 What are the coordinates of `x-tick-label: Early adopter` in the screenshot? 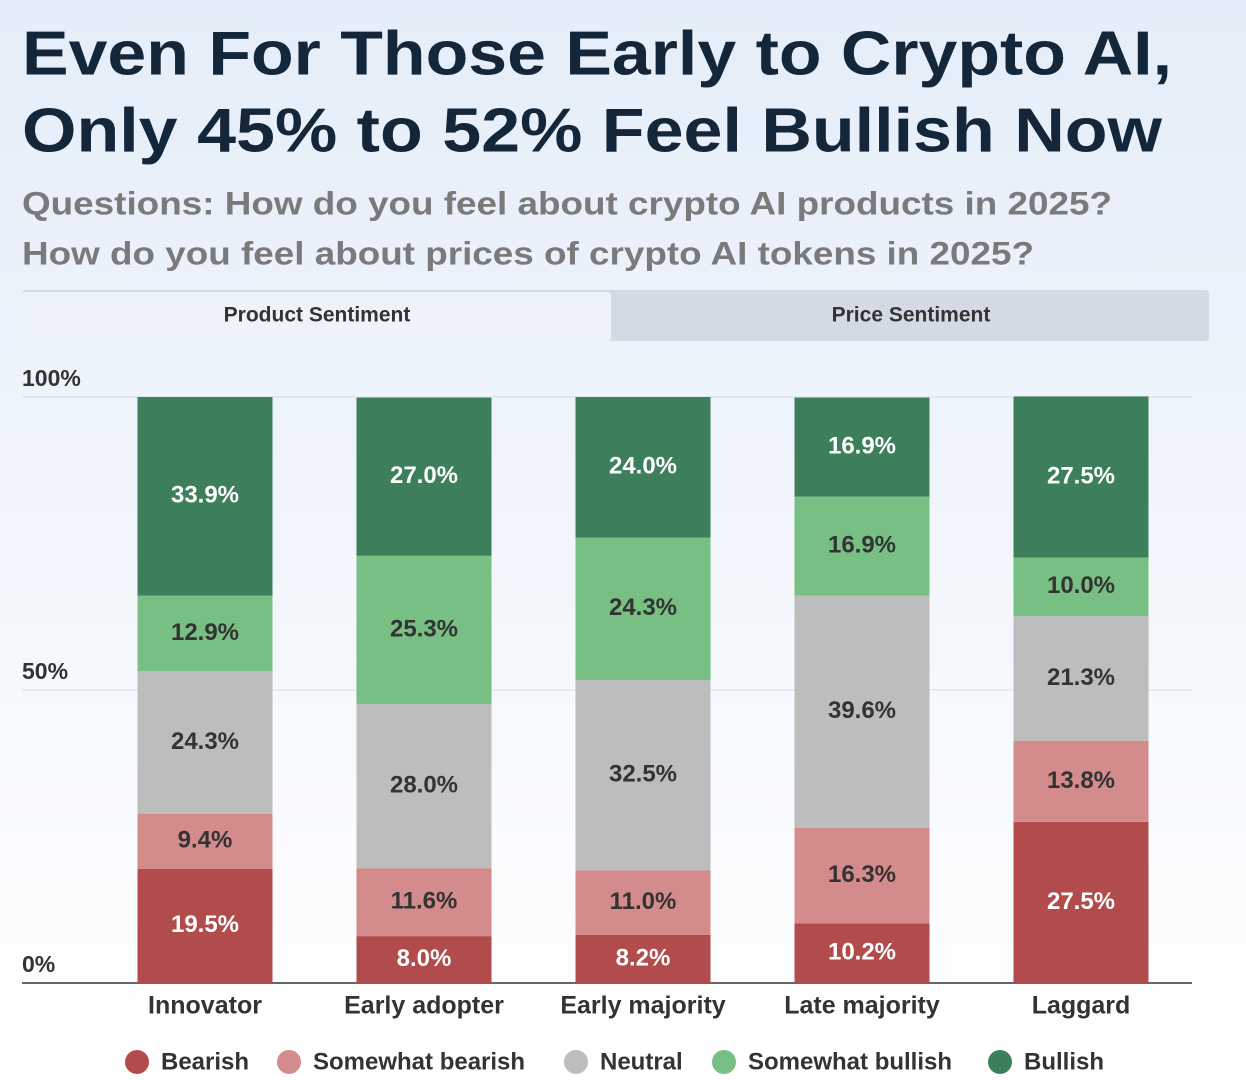 It's located at (424, 1006).